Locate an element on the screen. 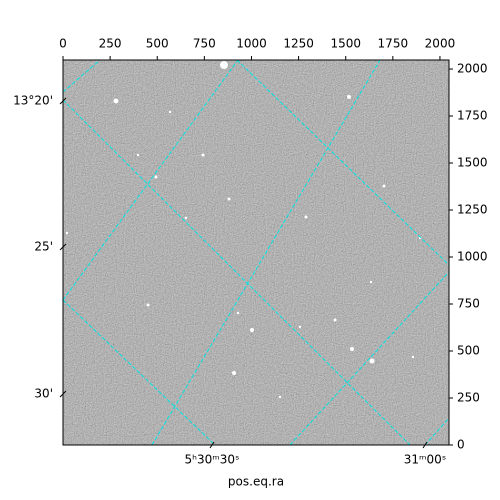 The width and height of the screenshot is (500, 500). ra-tick-label: 5ʰ30ᵐ30ˢ is located at coordinates (212, 460).